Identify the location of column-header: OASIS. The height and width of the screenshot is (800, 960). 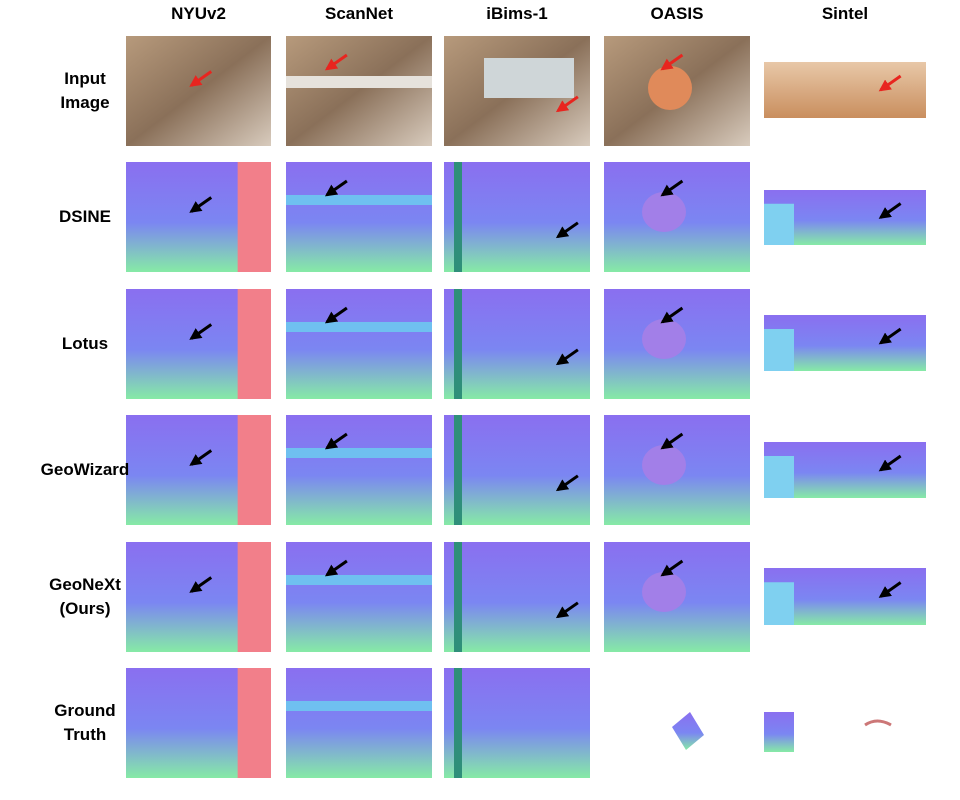
(677, 13).